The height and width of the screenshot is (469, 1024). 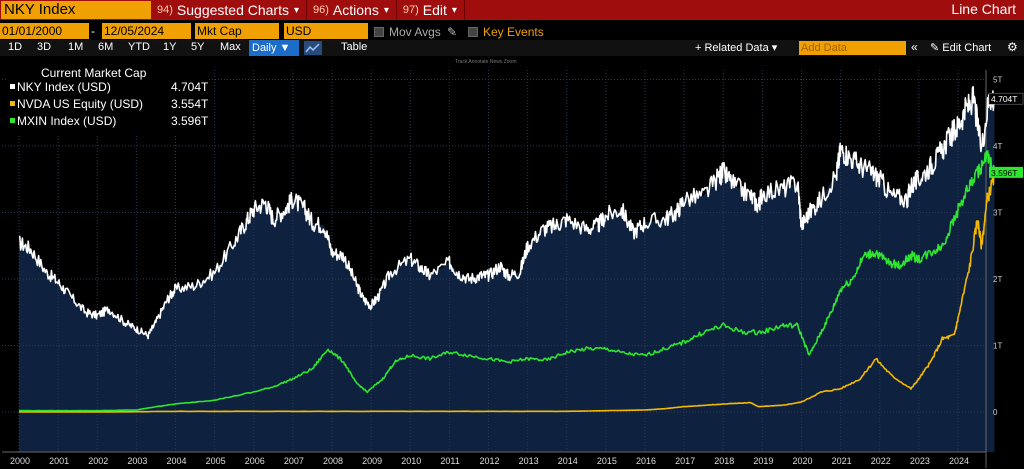 I want to click on x-tick-label: 2013, so click(x=529, y=461).